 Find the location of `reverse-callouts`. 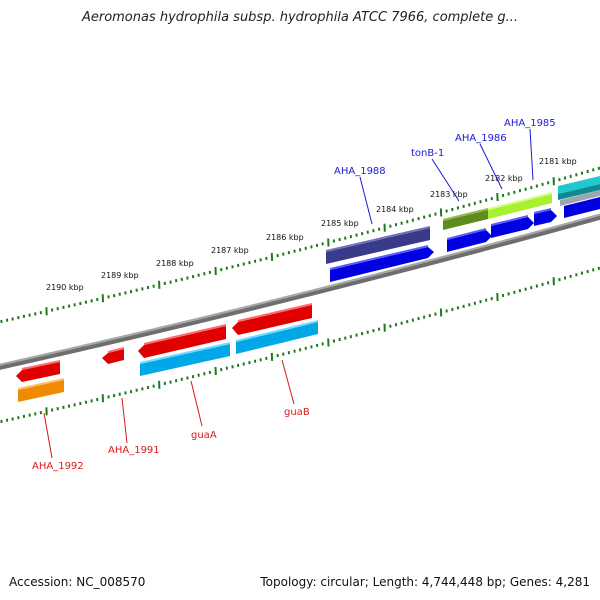

reverse-callouts is located at coordinates (169, 409).